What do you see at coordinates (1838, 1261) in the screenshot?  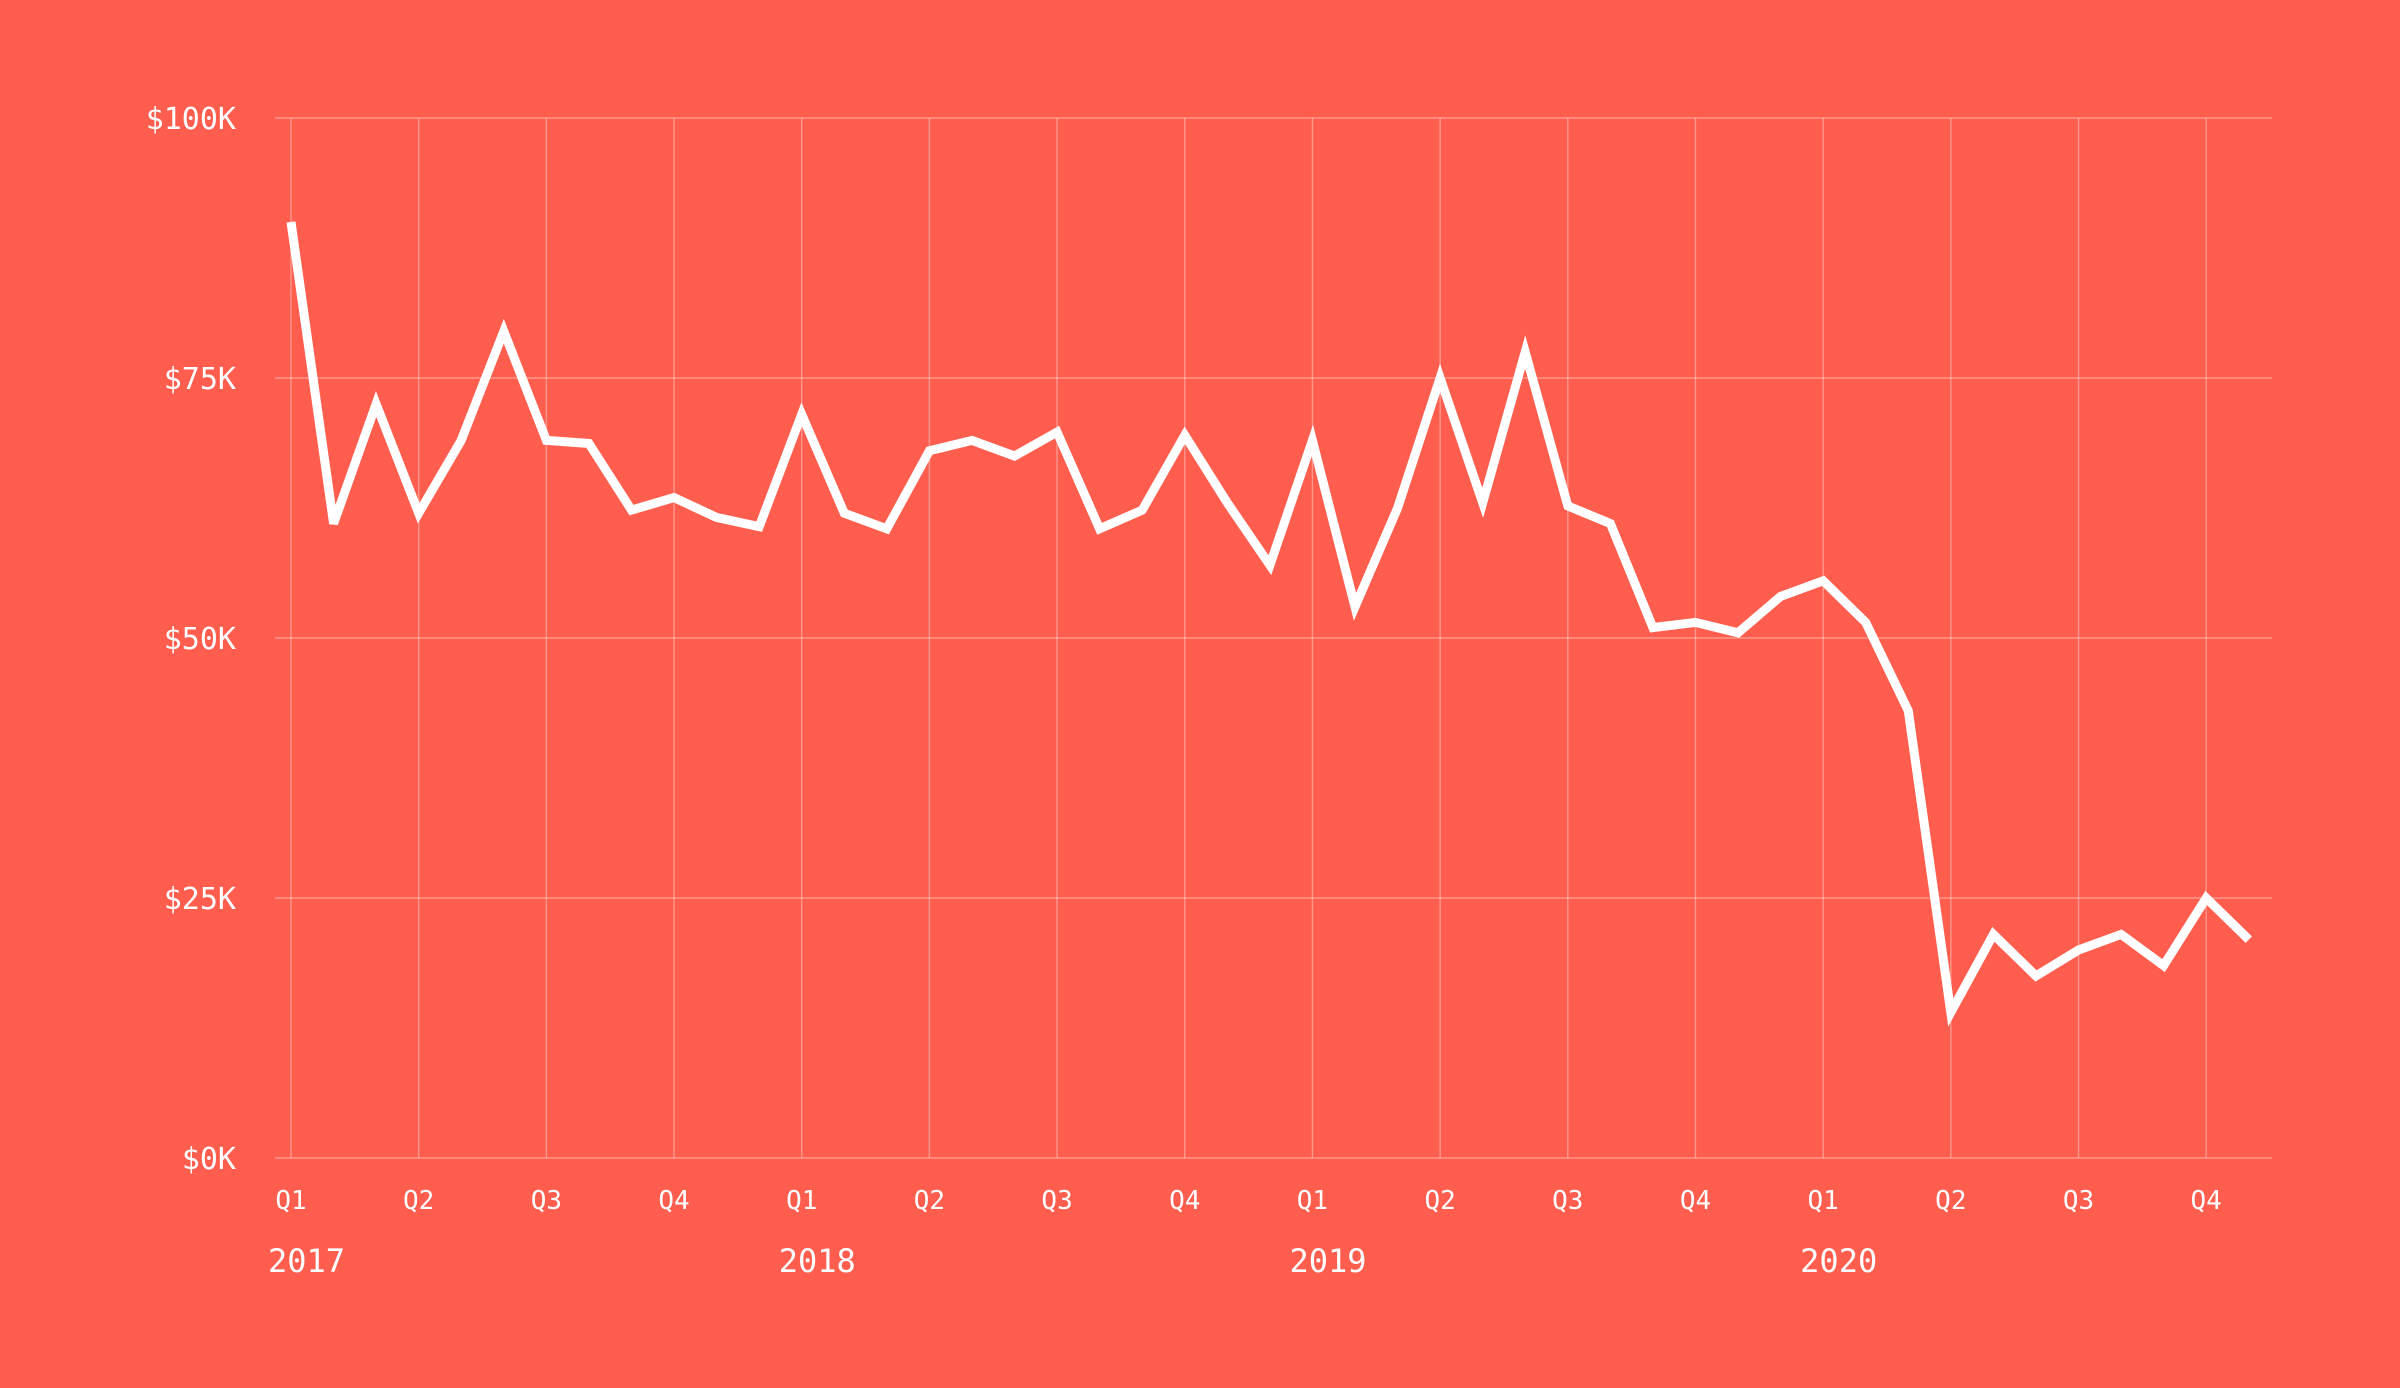 I see `year-label: 2020` at bounding box center [1838, 1261].